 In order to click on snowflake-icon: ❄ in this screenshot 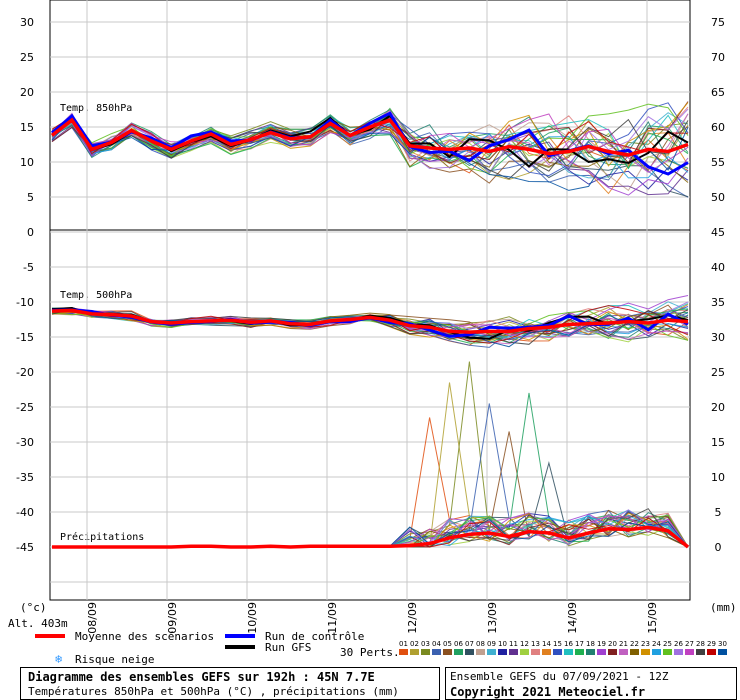, I will do `click(59, 659)`.